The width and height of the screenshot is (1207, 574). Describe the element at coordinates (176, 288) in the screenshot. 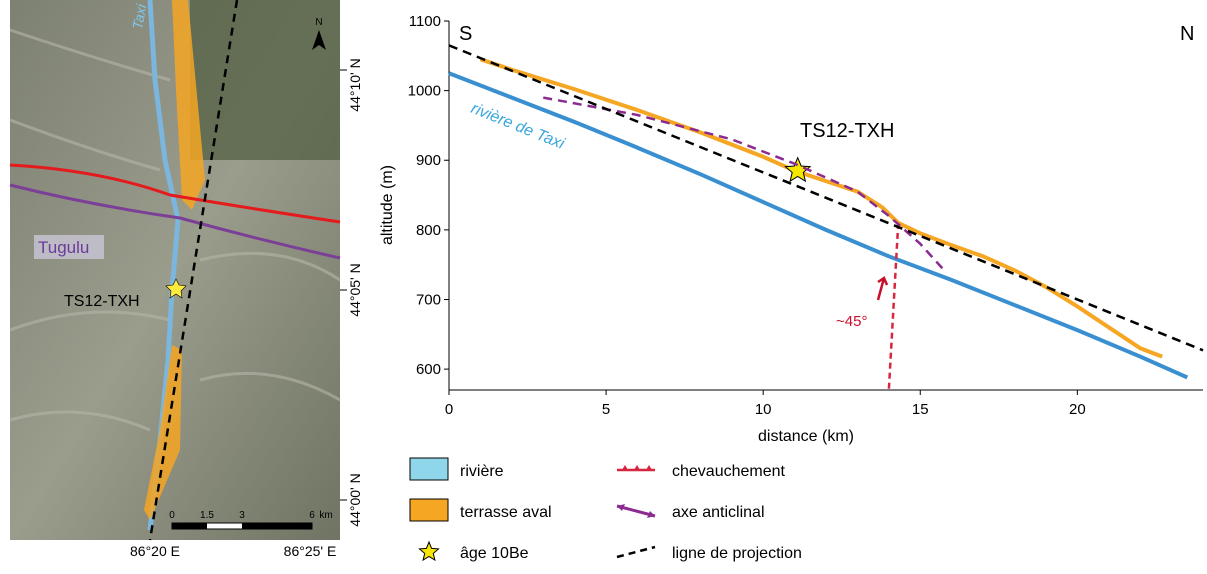

I see `site-star` at that location.